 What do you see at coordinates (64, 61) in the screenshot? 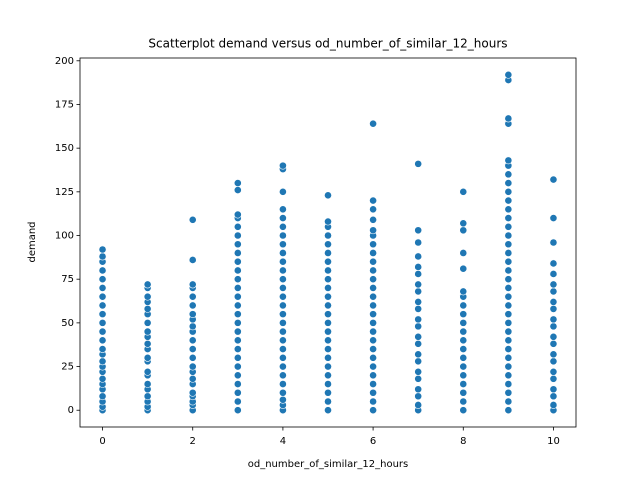
I see `y-tick-label: 200` at bounding box center [64, 61].